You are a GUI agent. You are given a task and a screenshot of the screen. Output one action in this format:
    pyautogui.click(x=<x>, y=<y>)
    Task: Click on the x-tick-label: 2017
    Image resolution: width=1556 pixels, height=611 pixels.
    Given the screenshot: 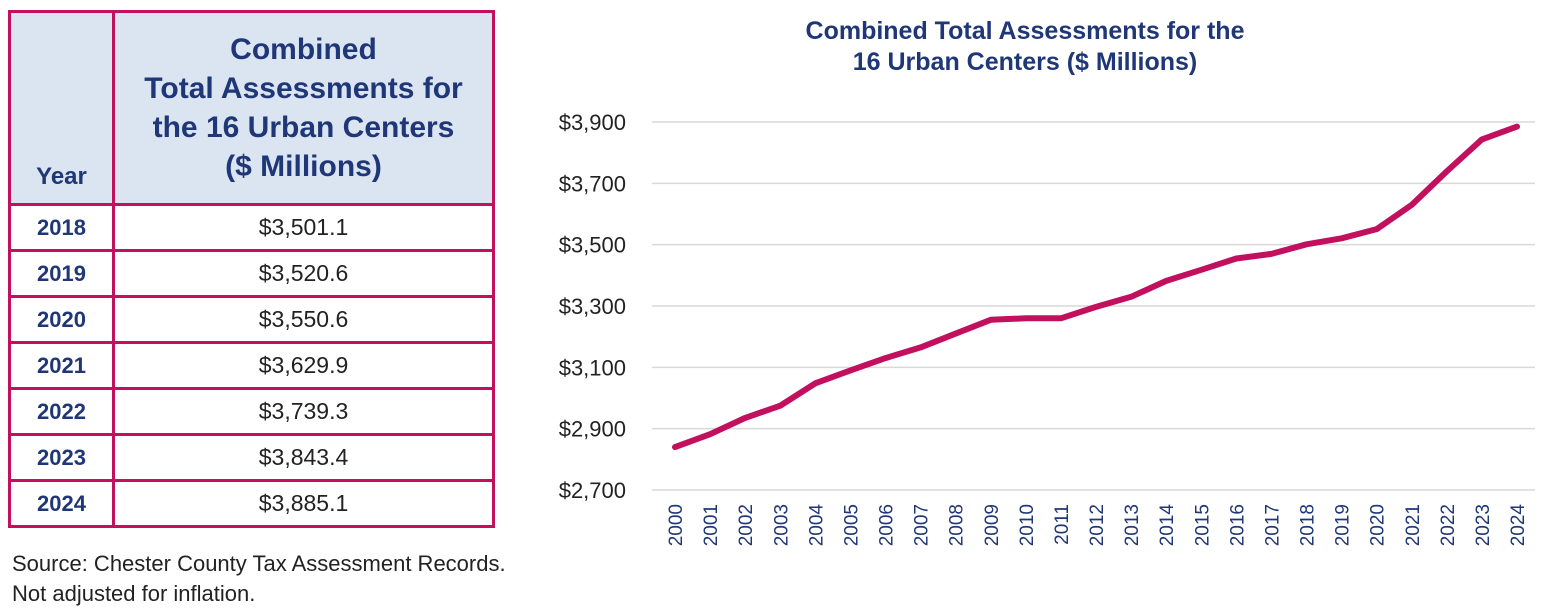 What is the action you would take?
    pyautogui.click(x=1272, y=525)
    